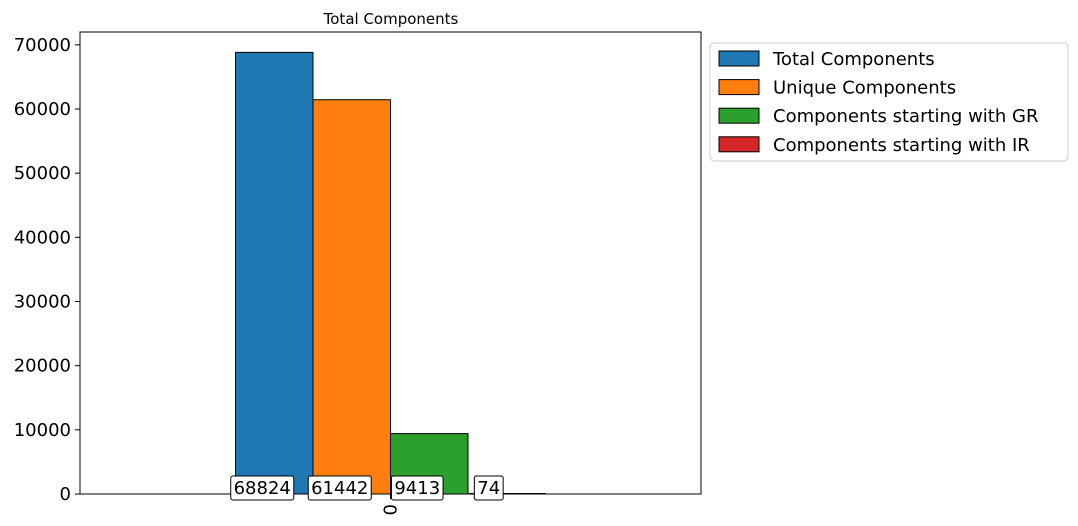 Image resolution: width=1078 pixels, height=526 pixels. I want to click on data-label-text: 9413, so click(417, 488).